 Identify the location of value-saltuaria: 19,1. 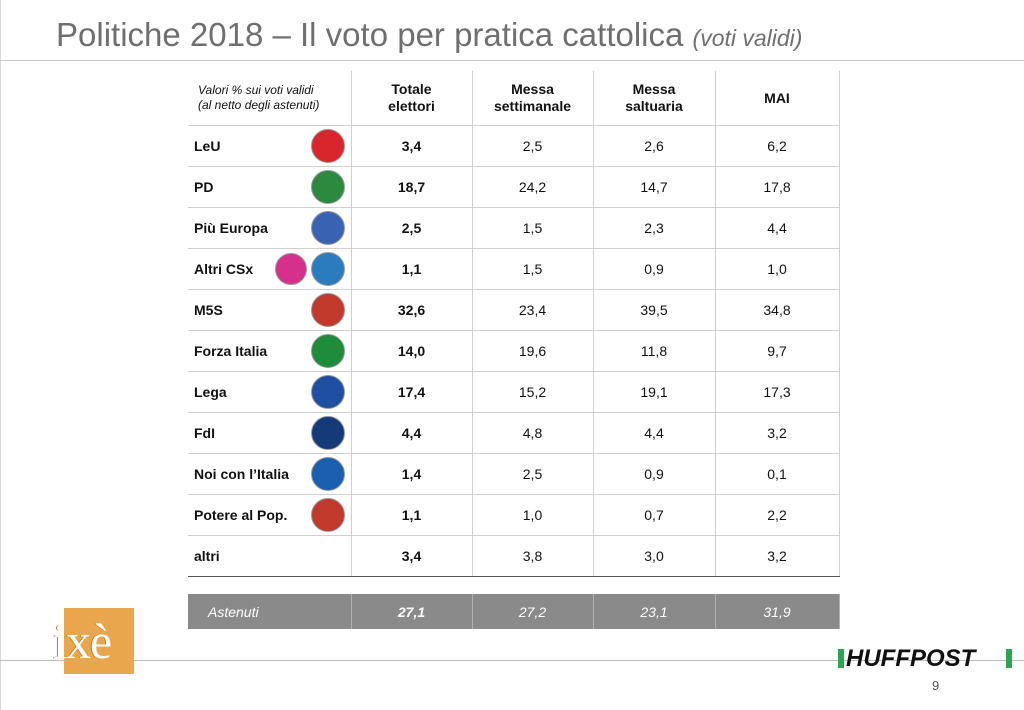
(654, 392).